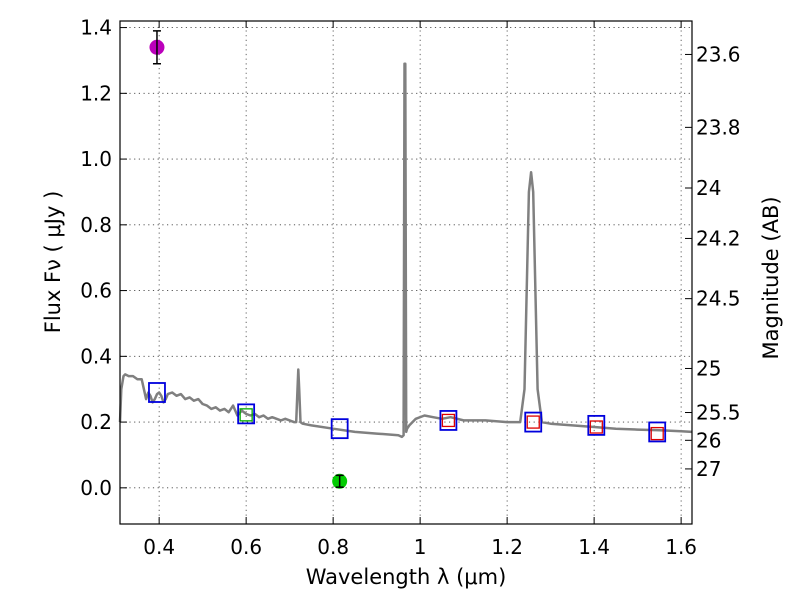  Describe the element at coordinates (594, 547) in the screenshot. I see `x-tick-label: 1.4` at that location.